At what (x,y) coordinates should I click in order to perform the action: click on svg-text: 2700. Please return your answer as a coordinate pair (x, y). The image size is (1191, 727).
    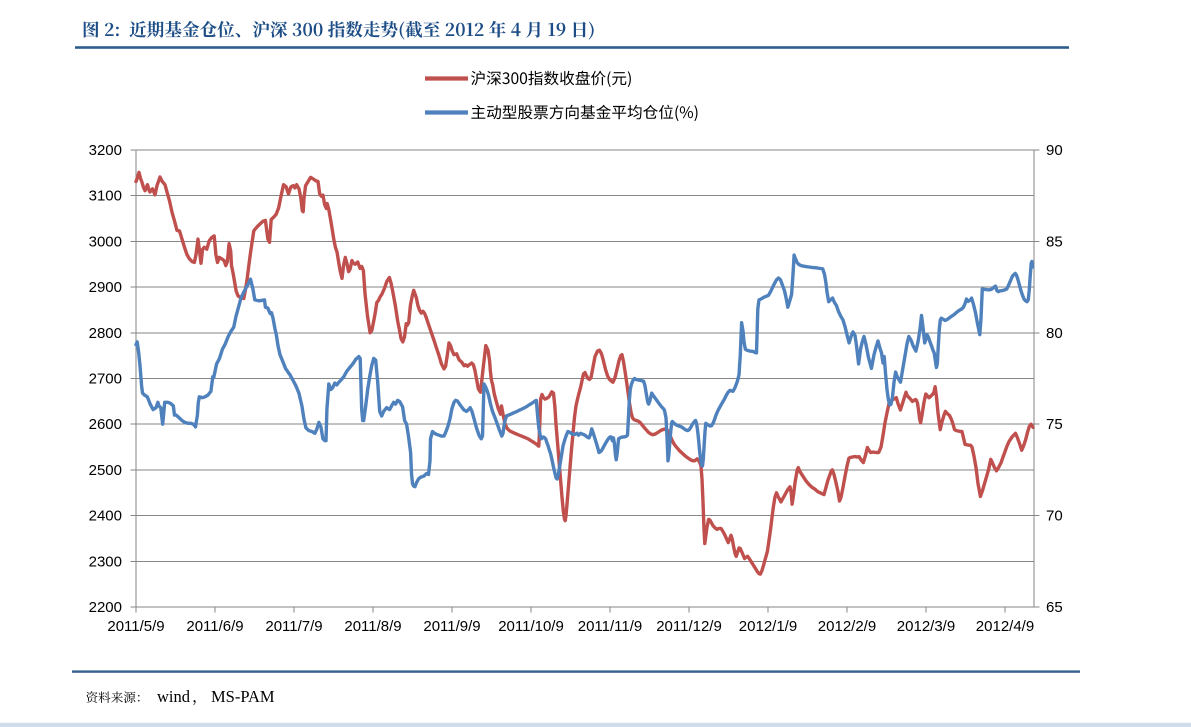
    Looking at the image, I should click on (105, 379).